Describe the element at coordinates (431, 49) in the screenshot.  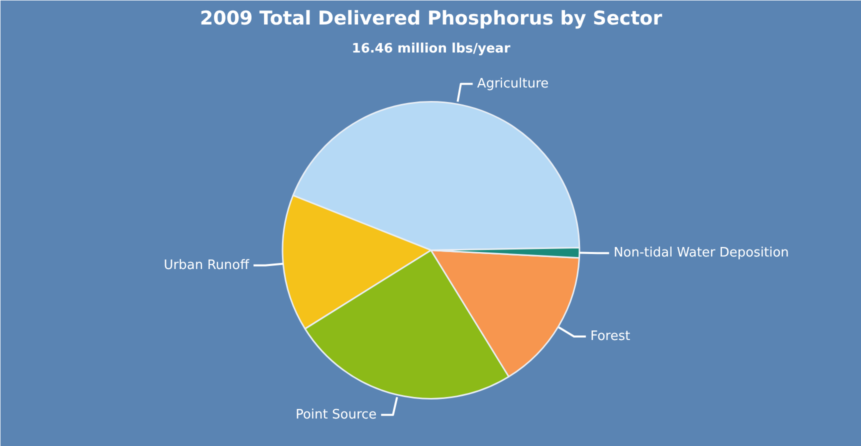
I see `chart-subtitle: 16.46 million lbs/year` at that location.